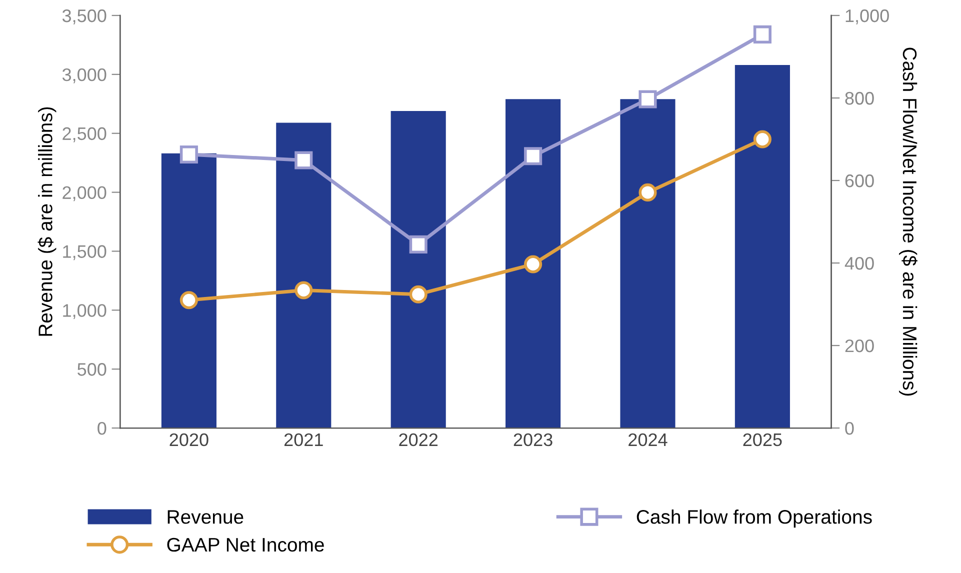 This screenshot has height=573, width=961. Describe the element at coordinates (859, 98) in the screenshot. I see `y2-tick-label: 800` at that location.